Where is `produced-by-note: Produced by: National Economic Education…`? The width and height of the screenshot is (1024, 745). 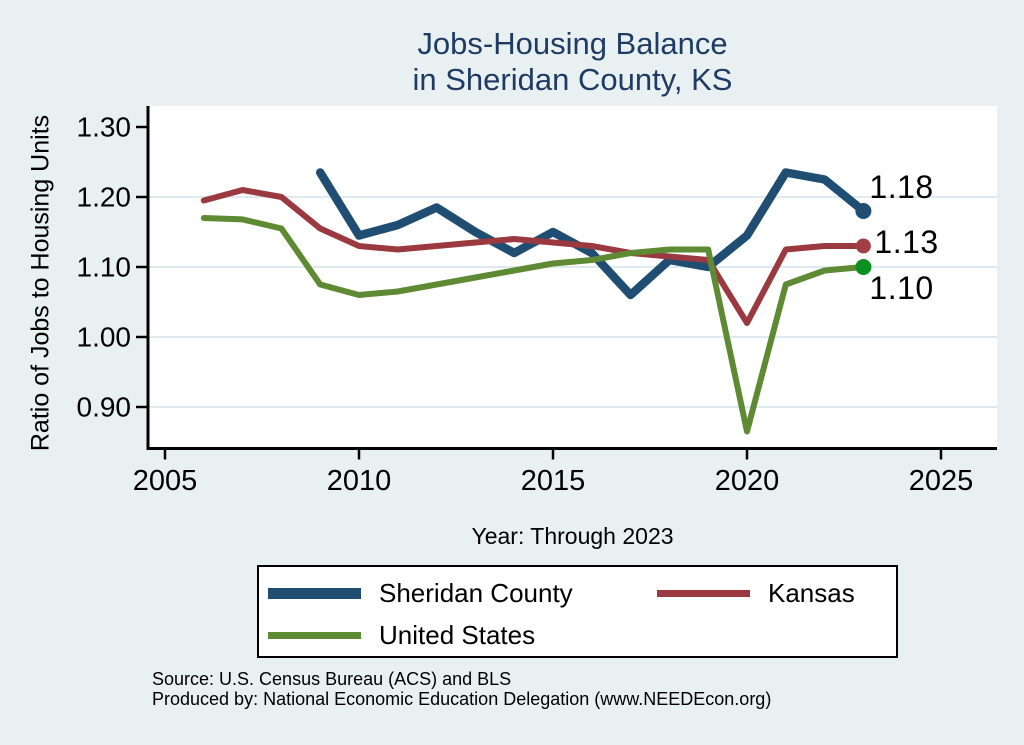 produced-by-note: Produced by: National Economic Education… is located at coordinates (462, 699).